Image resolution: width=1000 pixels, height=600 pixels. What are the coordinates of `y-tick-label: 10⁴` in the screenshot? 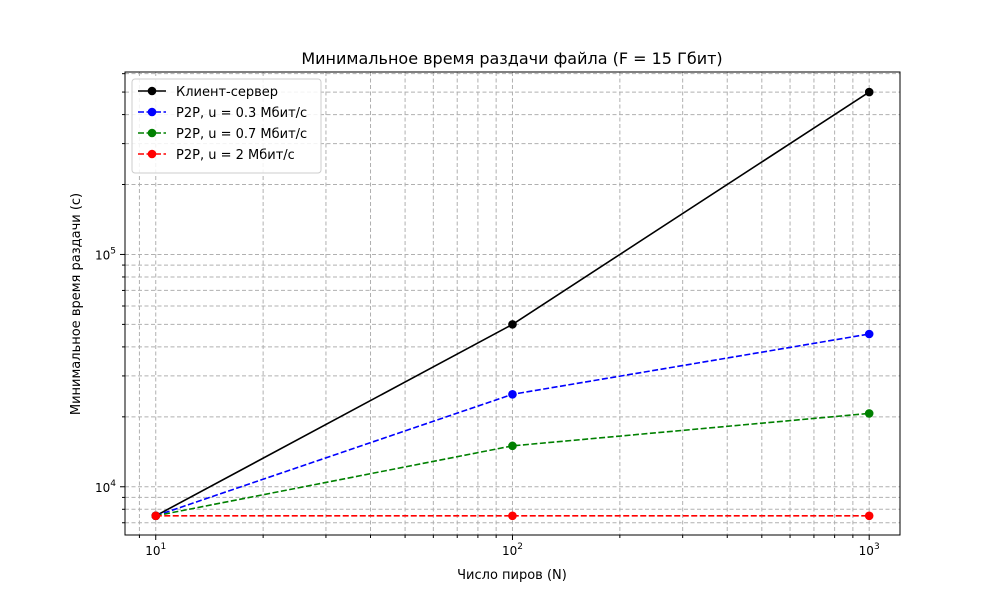 It's located at (105, 487).